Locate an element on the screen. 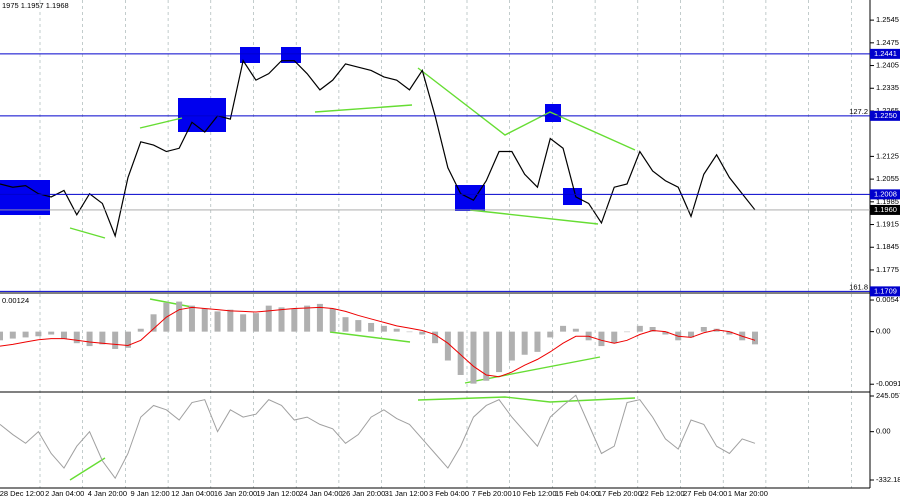 The height and width of the screenshot is (500, 900). level-label: 1.2441 is located at coordinates (885, 53).